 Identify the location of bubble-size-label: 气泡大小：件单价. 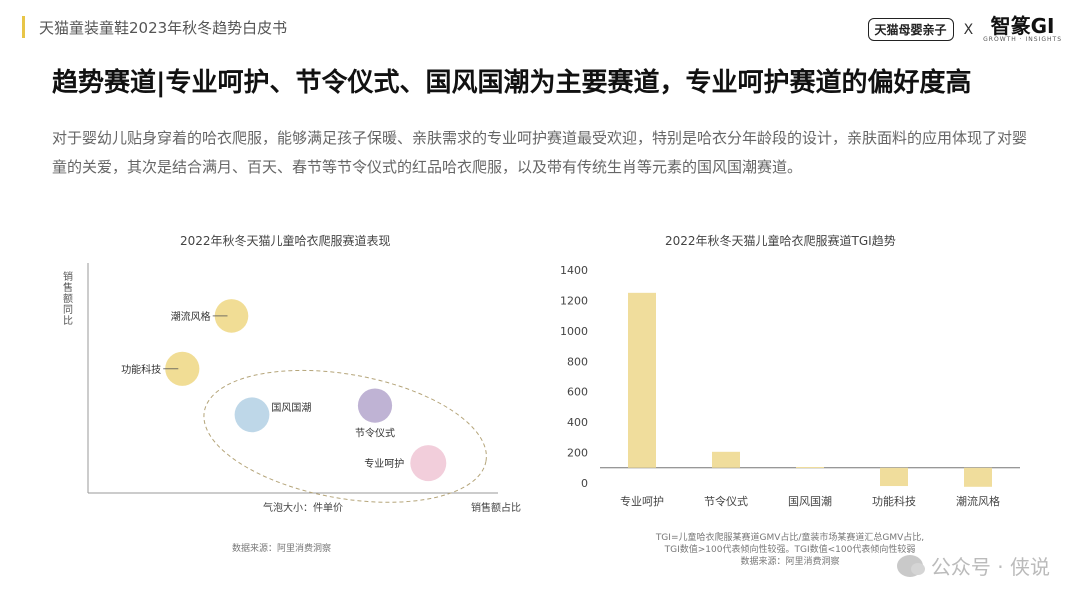
(303, 507).